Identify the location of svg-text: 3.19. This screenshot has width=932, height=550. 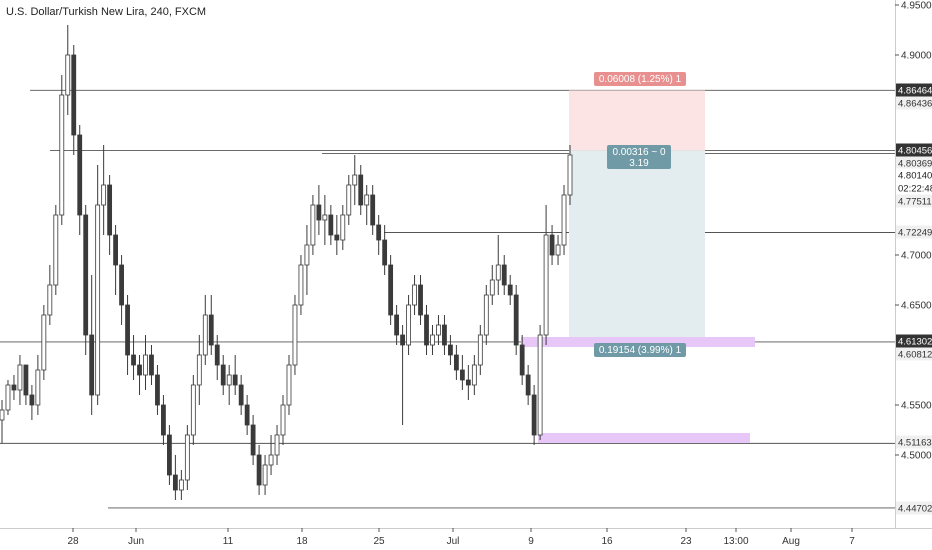
(639, 163).